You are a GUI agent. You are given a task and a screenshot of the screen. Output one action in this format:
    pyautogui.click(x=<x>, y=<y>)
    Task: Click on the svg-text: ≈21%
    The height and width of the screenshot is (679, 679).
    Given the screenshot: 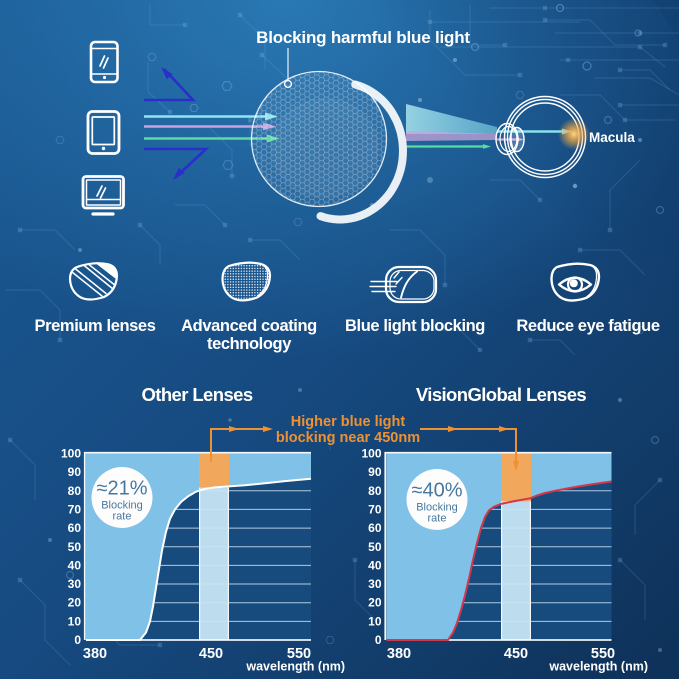 What is the action you would take?
    pyautogui.click(x=121, y=489)
    